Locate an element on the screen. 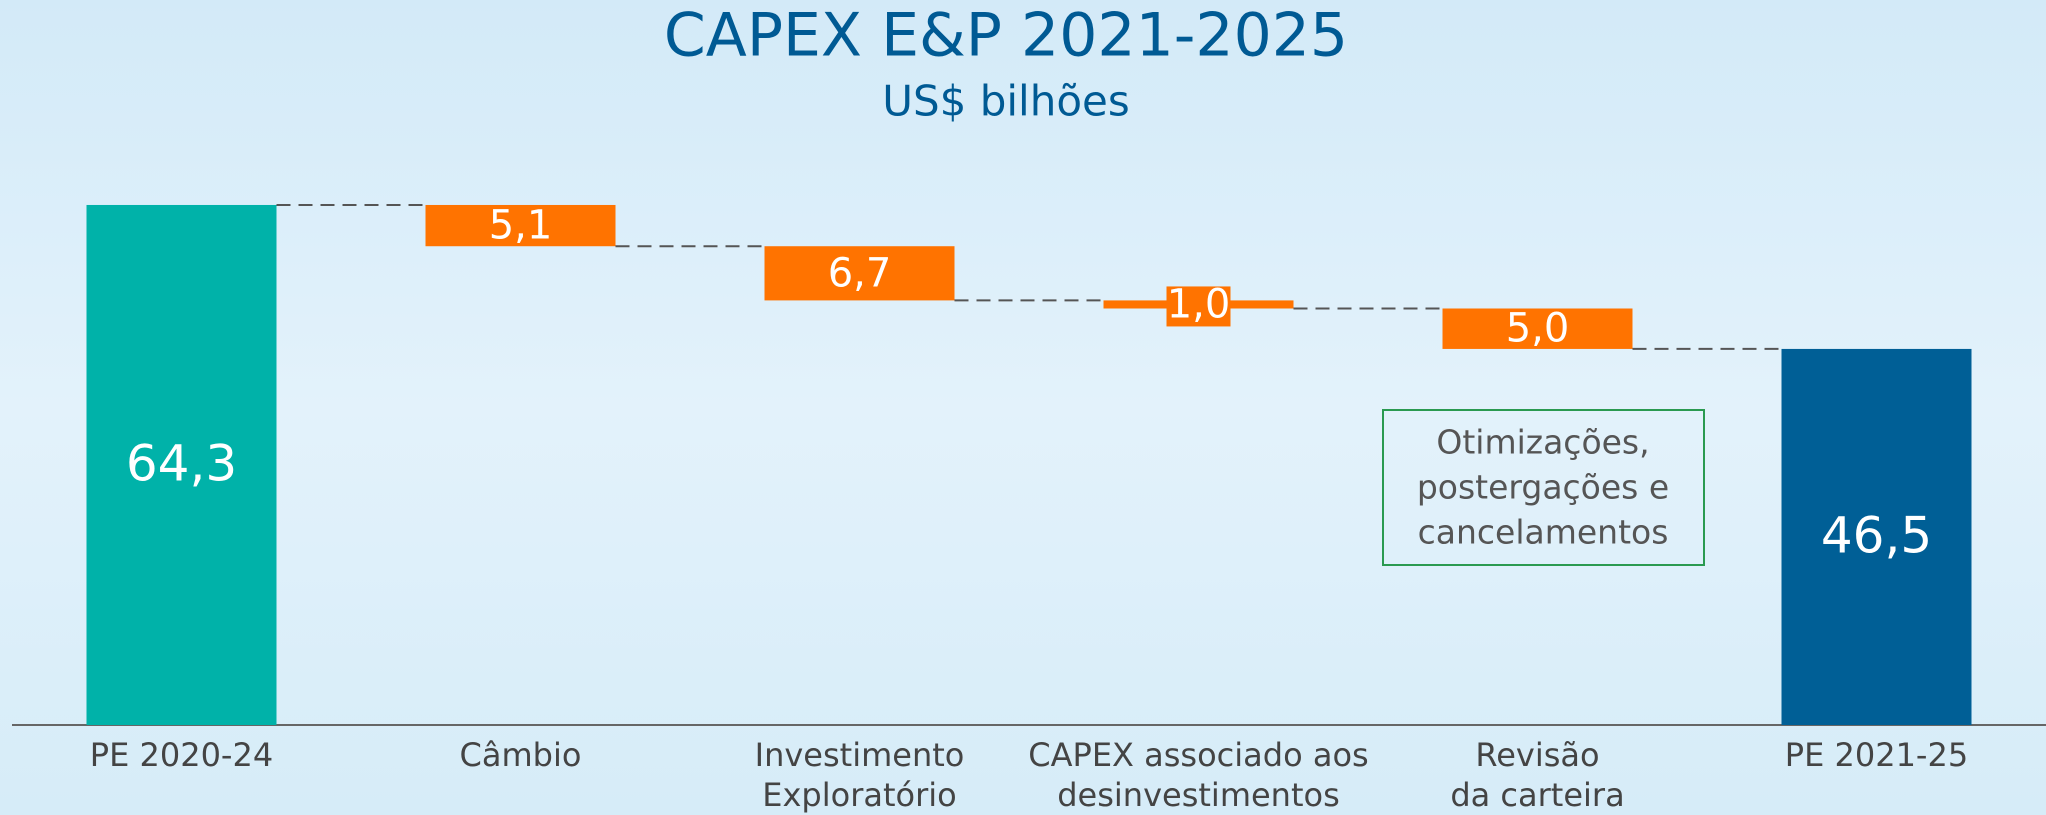 The image size is (2046, 815). x-tick-label: desinvestimentos is located at coordinates (1198, 795).